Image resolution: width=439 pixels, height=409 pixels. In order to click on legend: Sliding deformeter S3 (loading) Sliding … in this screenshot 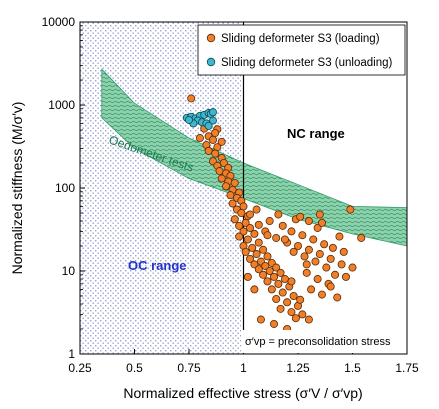, I will do `click(301, 50)`.